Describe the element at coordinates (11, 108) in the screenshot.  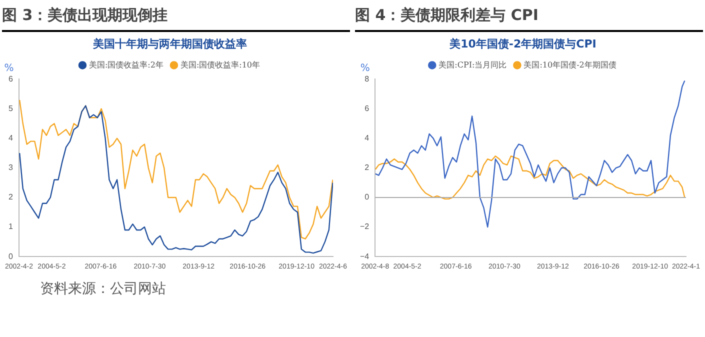
I see `y-tick-label: 5` at that location.